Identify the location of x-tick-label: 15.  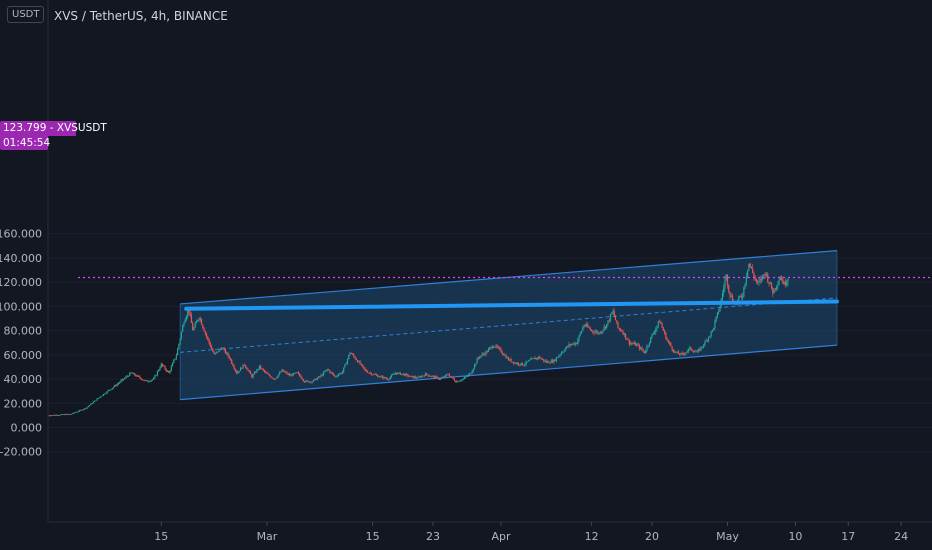
(161, 536).